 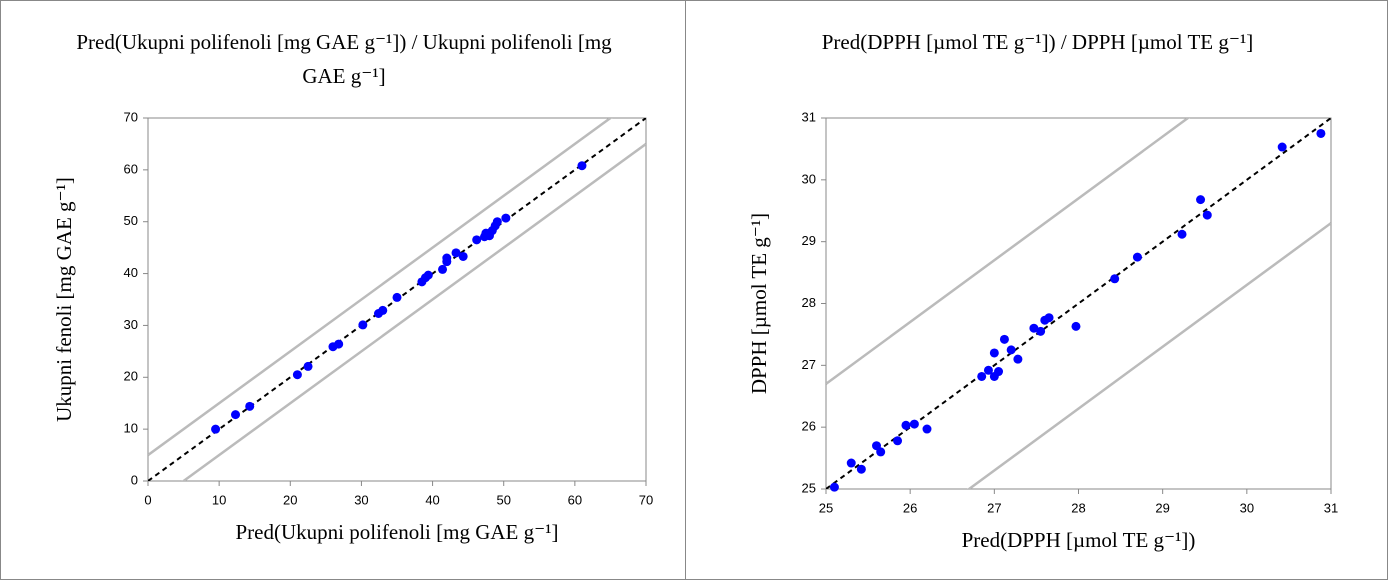 I want to click on x-tick-label: 26, so click(x=910, y=507).